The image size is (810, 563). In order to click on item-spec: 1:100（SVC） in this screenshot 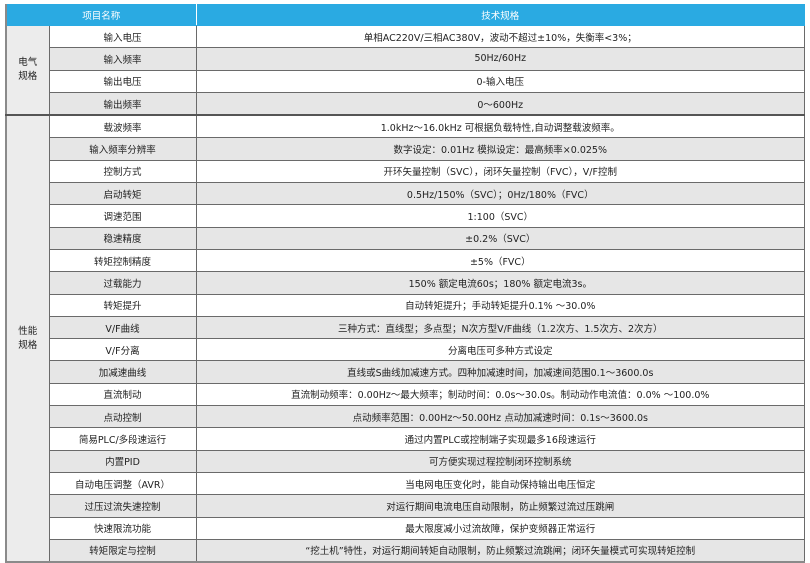, I will do `click(500, 216)`.